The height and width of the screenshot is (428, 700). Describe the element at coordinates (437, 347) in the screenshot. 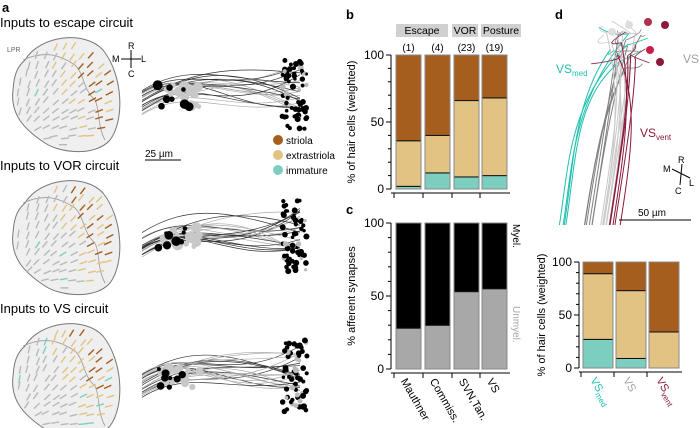

I see `bar-segment-unmyel` at that location.